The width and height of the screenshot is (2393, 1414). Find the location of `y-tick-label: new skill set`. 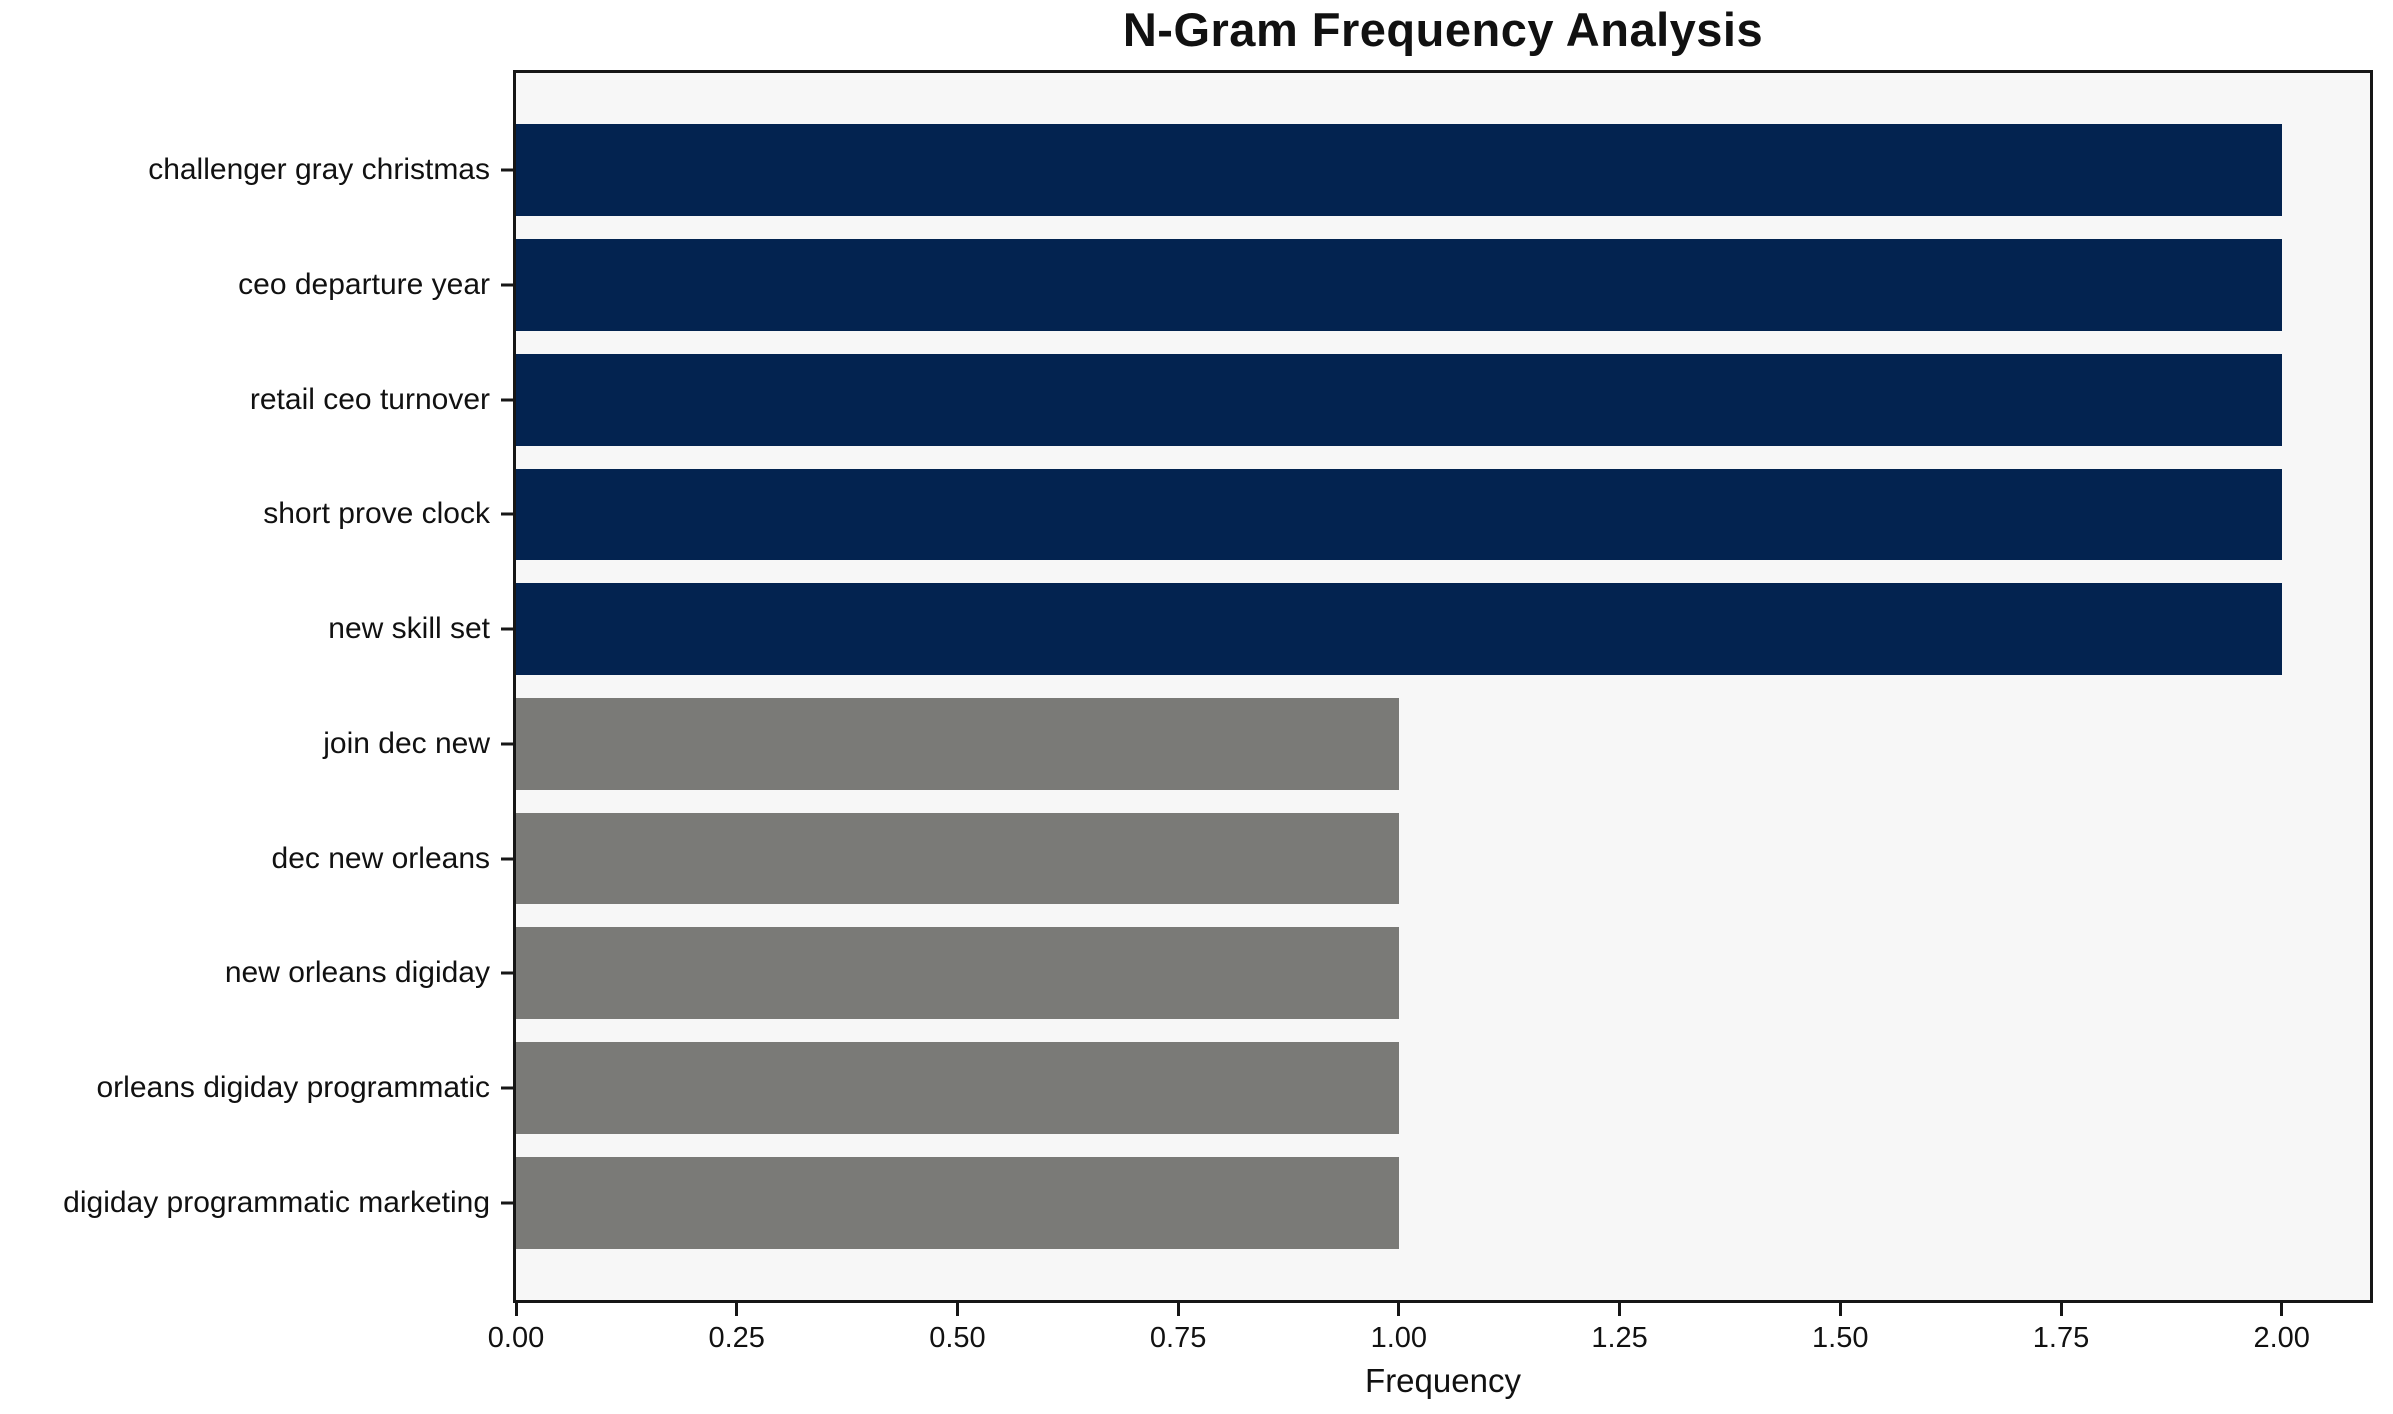

y-tick-label: new skill set is located at coordinates (409, 629).